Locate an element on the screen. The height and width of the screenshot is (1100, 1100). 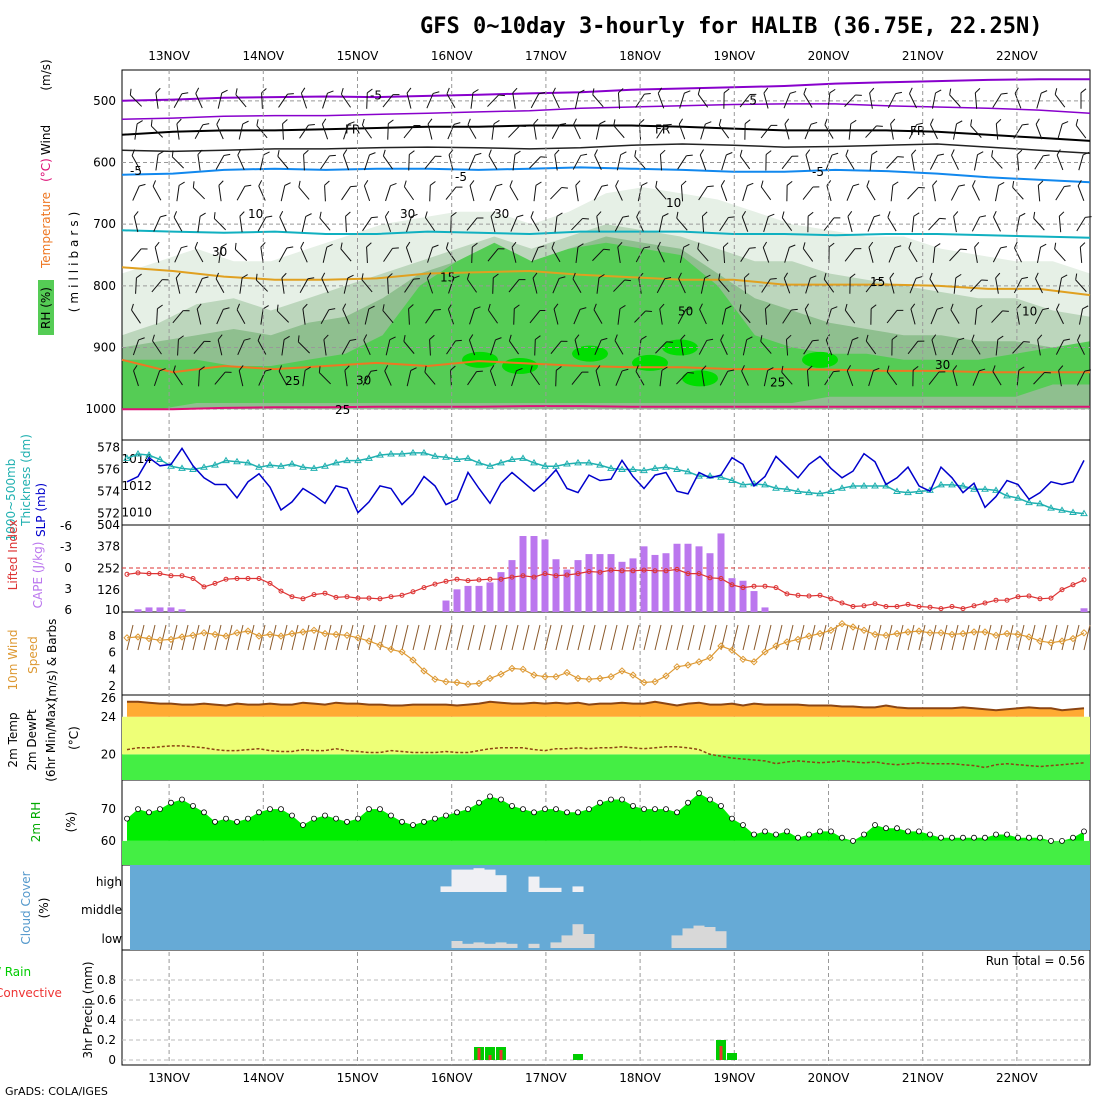
pressure-tick-3: 800 is located at coordinates (104, 286).